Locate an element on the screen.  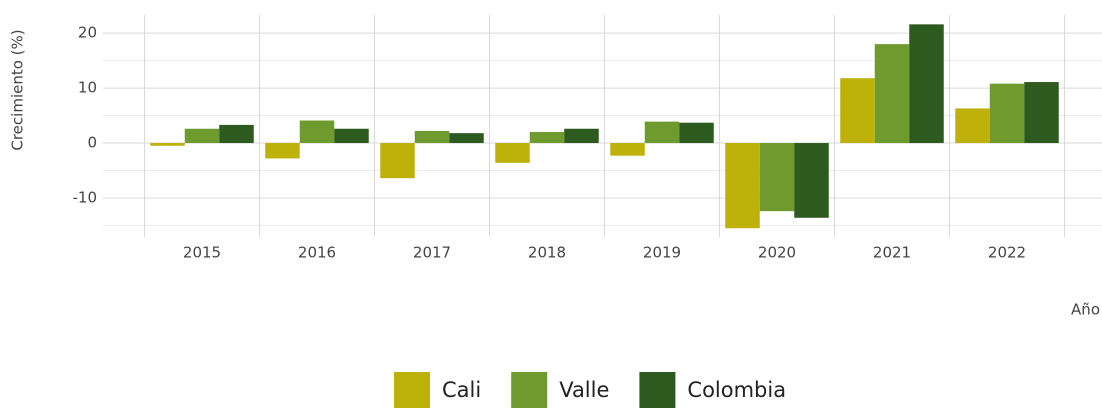
x-axis-title: Año is located at coordinates (1085, 310).